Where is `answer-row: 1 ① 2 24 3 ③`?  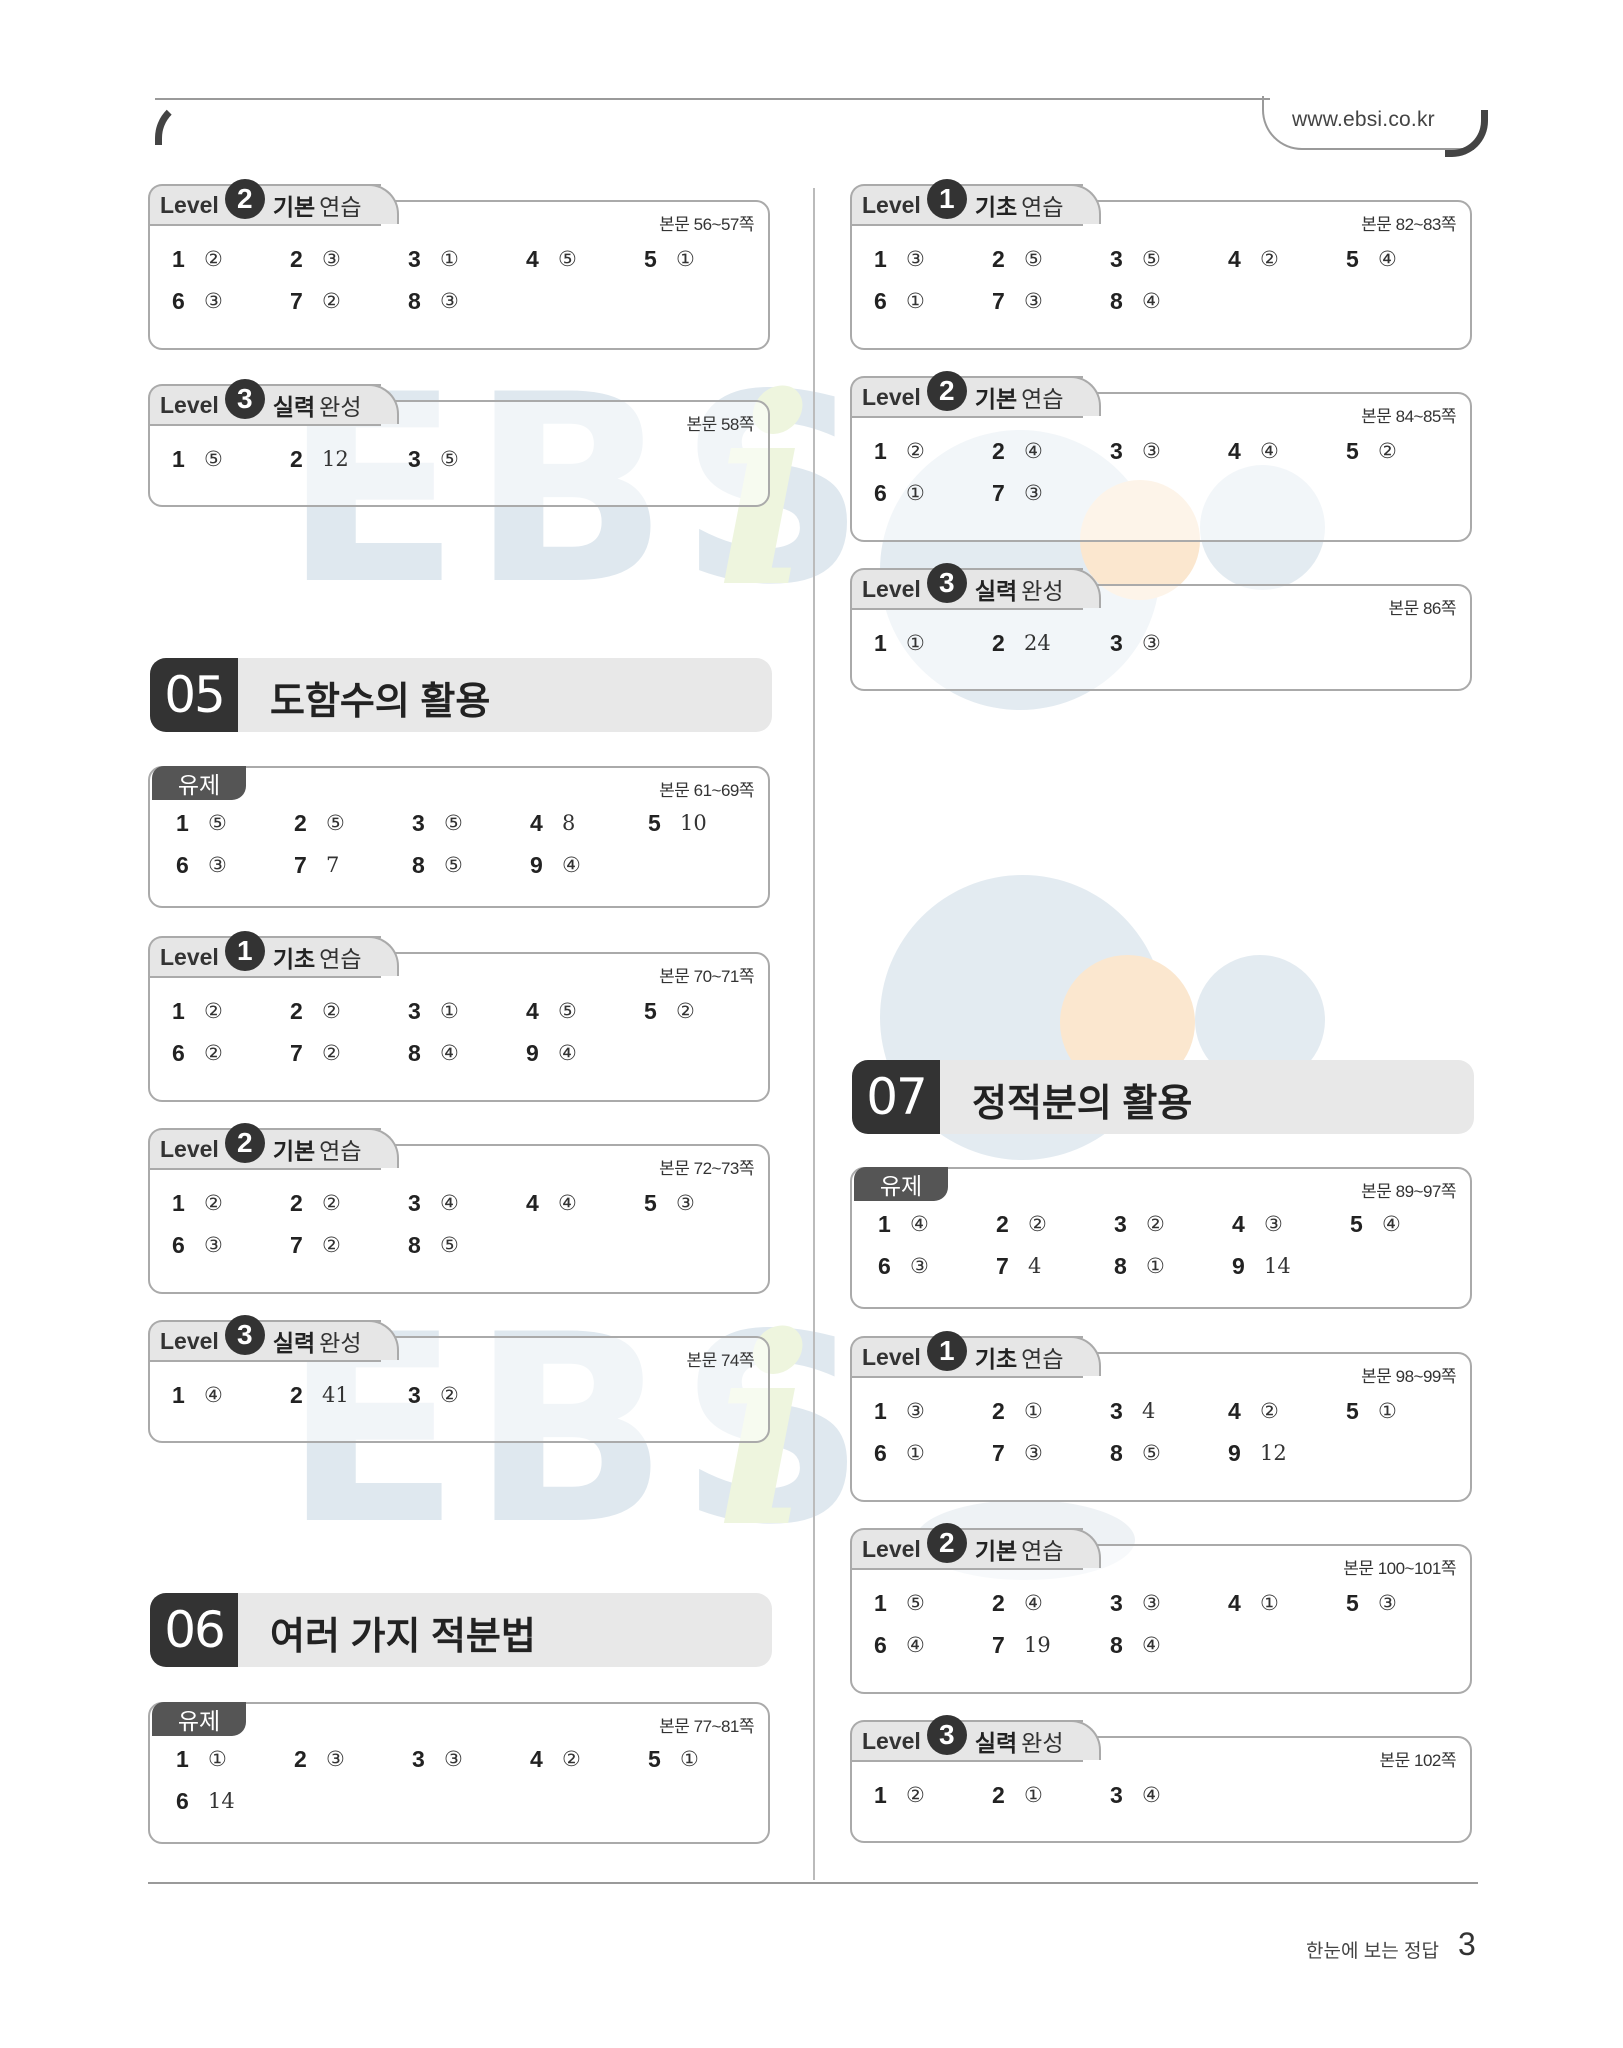
answer-row: 1 ① 2 24 3 ③ is located at coordinates (1051, 643).